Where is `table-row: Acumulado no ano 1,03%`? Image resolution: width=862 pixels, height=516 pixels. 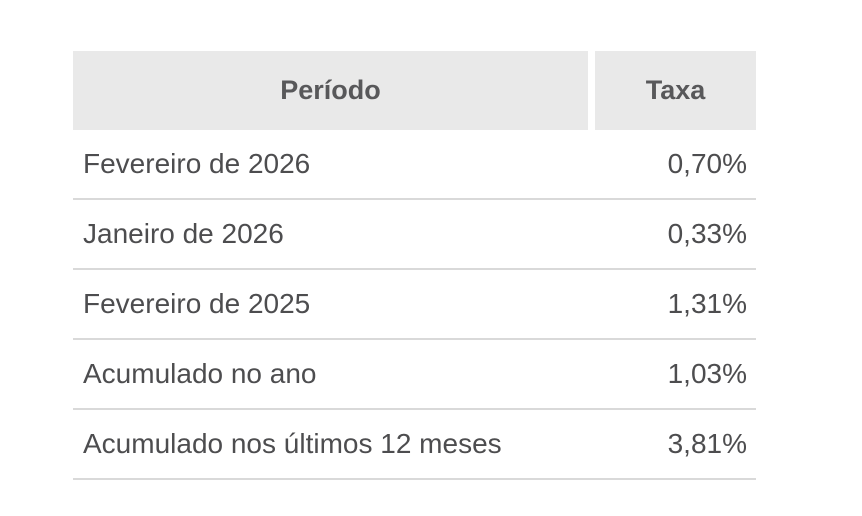 table-row: Acumulado no ano 1,03% is located at coordinates (414, 375).